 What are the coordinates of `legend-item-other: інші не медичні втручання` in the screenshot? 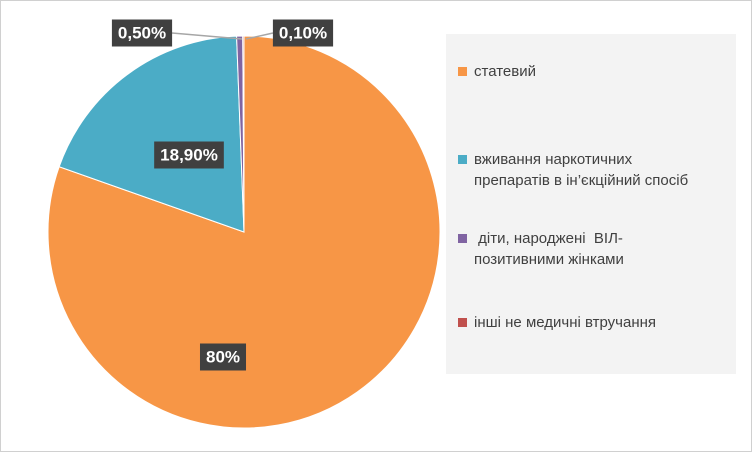 It's located at (557, 322).